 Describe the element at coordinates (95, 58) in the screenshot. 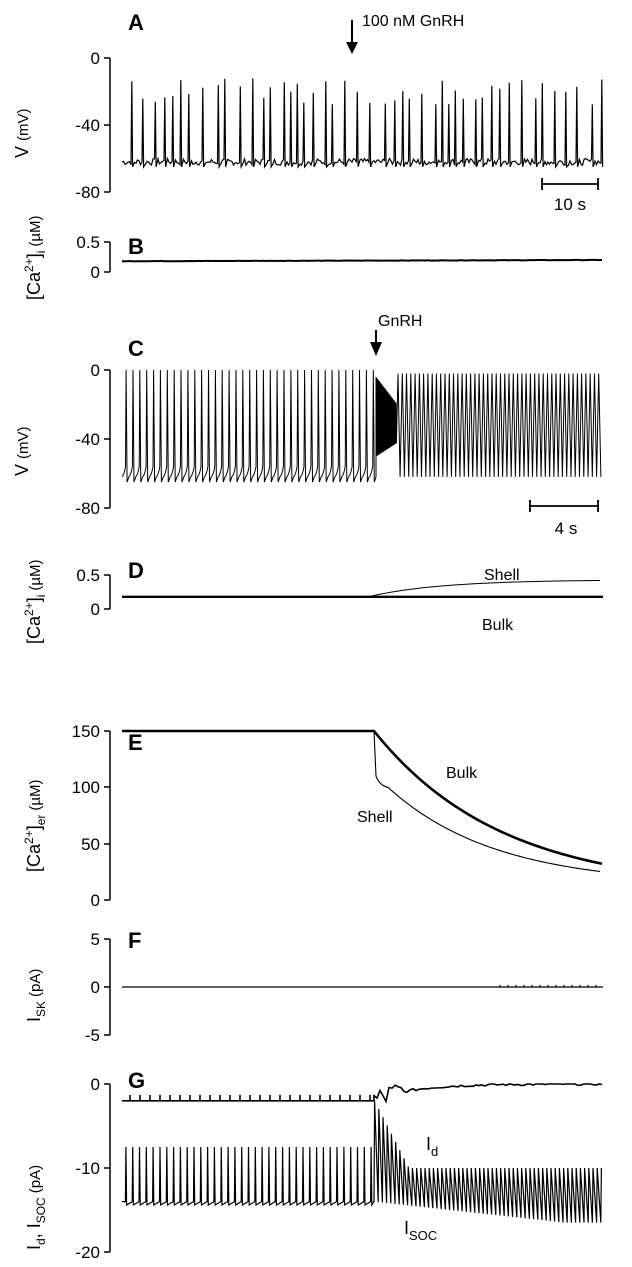

I see `tick-a-0: 0` at that location.